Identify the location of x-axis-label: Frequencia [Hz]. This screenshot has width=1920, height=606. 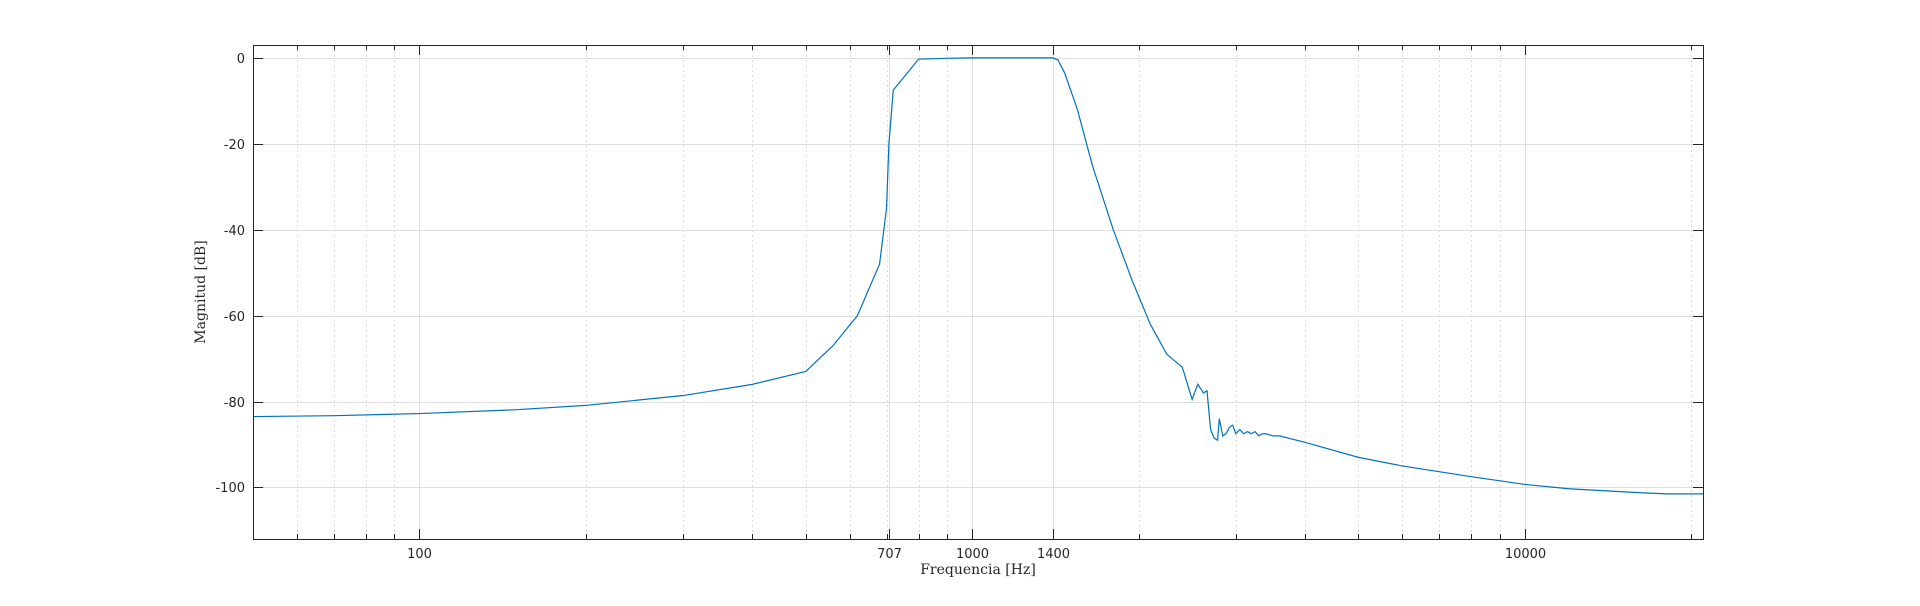
(978, 570).